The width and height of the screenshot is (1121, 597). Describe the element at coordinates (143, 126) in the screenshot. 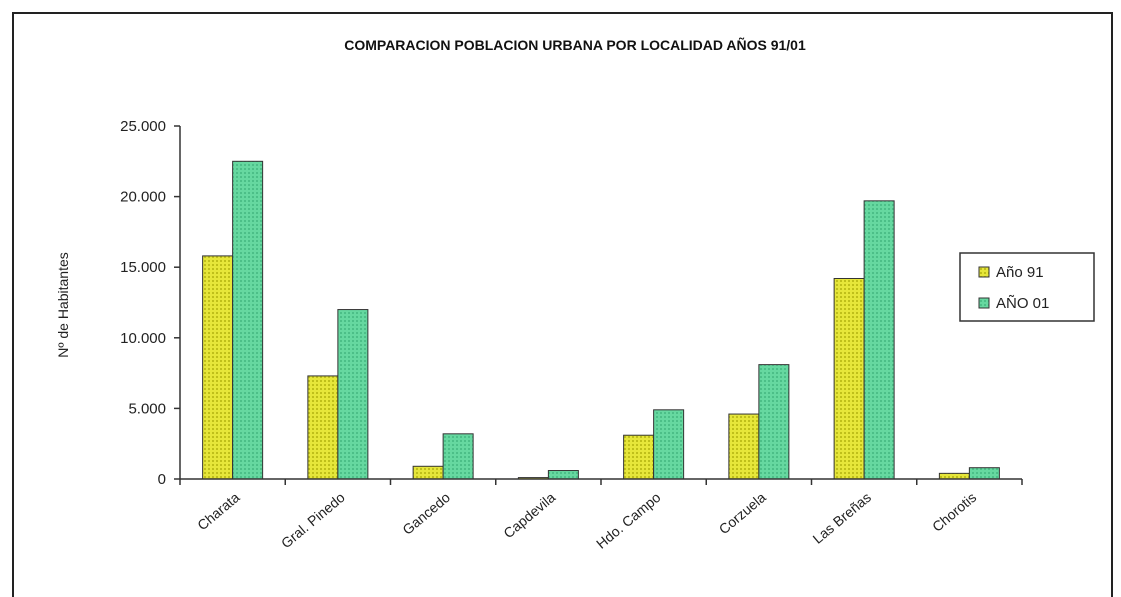

I see `y-tick-label: 25.000` at that location.